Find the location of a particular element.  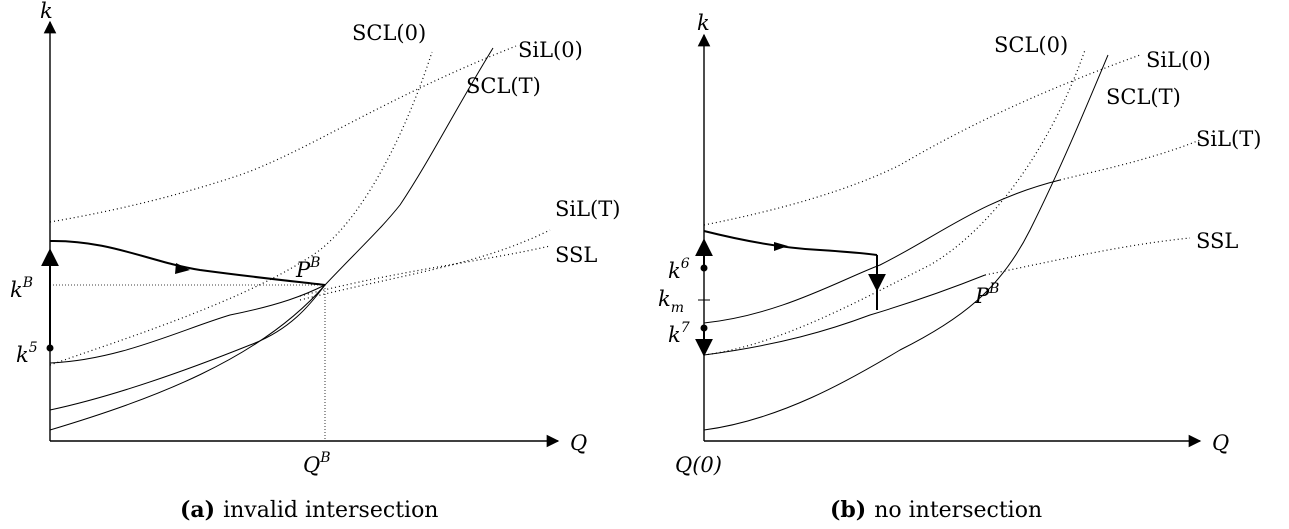

panel-a-trajectory is located at coordinates (187, 262).